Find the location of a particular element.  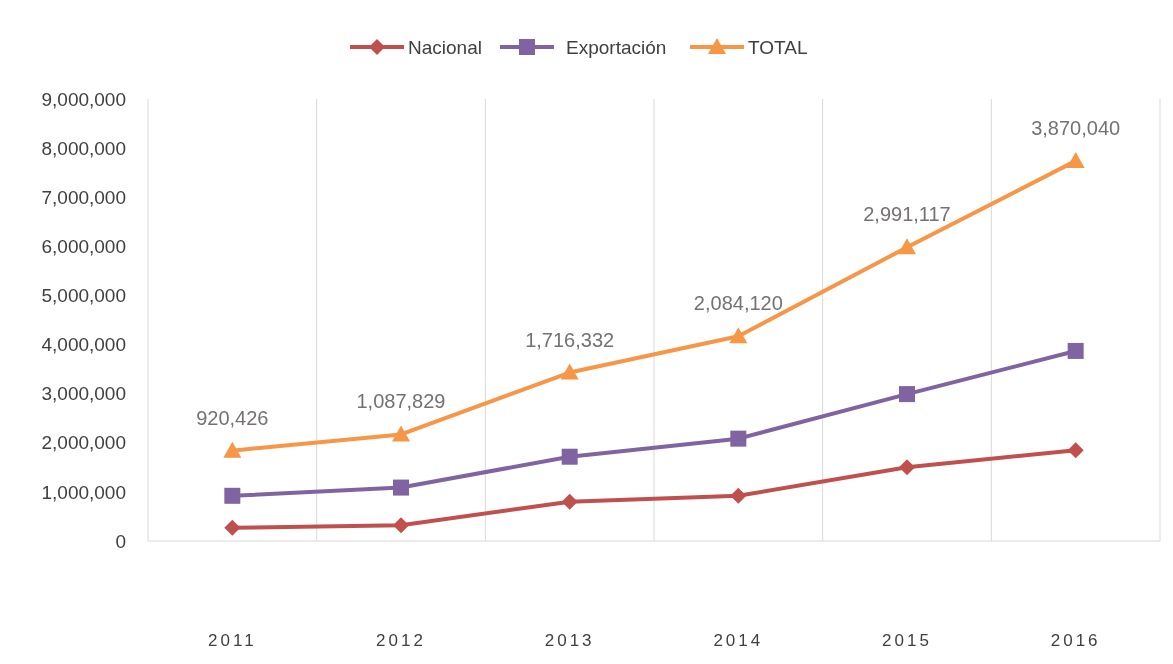

y-tick-label: 2,000,000 is located at coordinates (83, 443).